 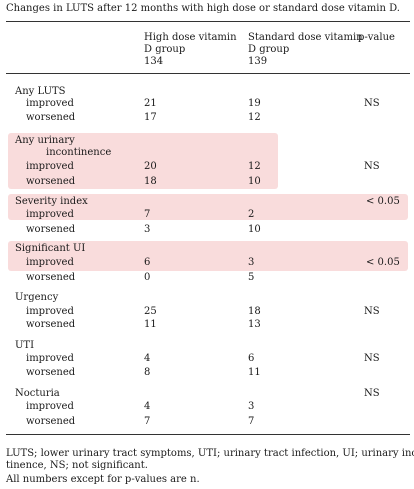 I want to click on group-label-any-luts: Any LUTS, so click(x=40, y=91).